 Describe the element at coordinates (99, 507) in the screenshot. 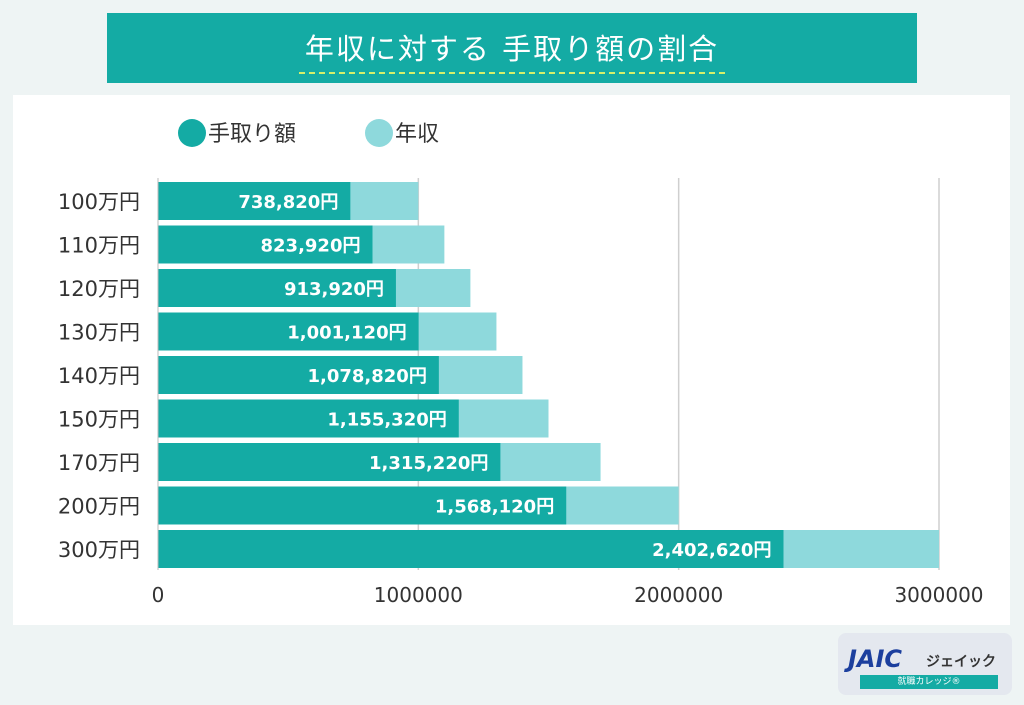

I see `y-tick-label: 200万円` at that location.